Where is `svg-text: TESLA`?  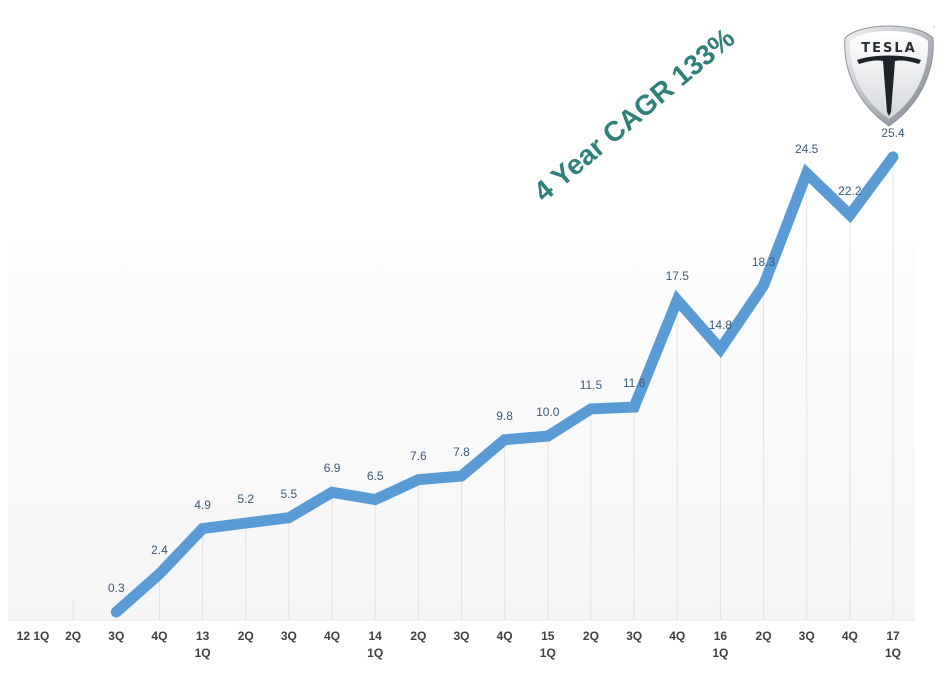 svg-text: TESLA is located at coordinates (888, 48).